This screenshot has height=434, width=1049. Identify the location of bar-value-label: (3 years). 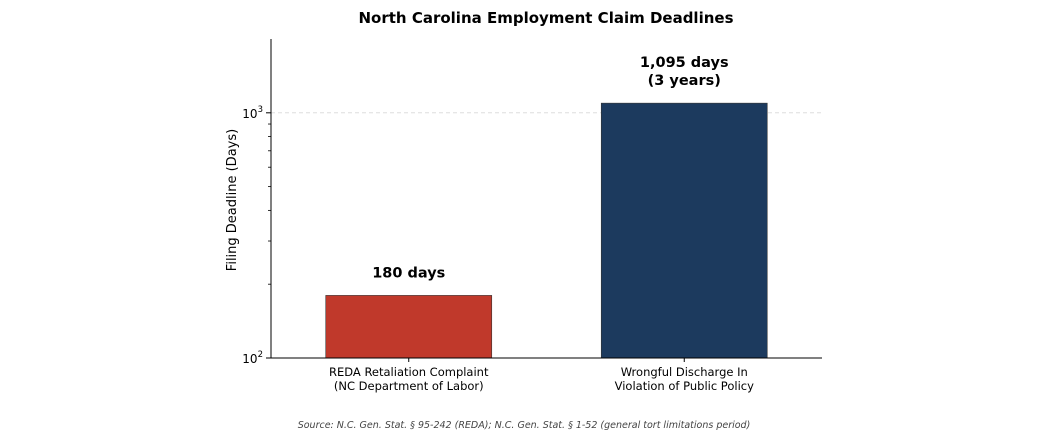
(684, 81).